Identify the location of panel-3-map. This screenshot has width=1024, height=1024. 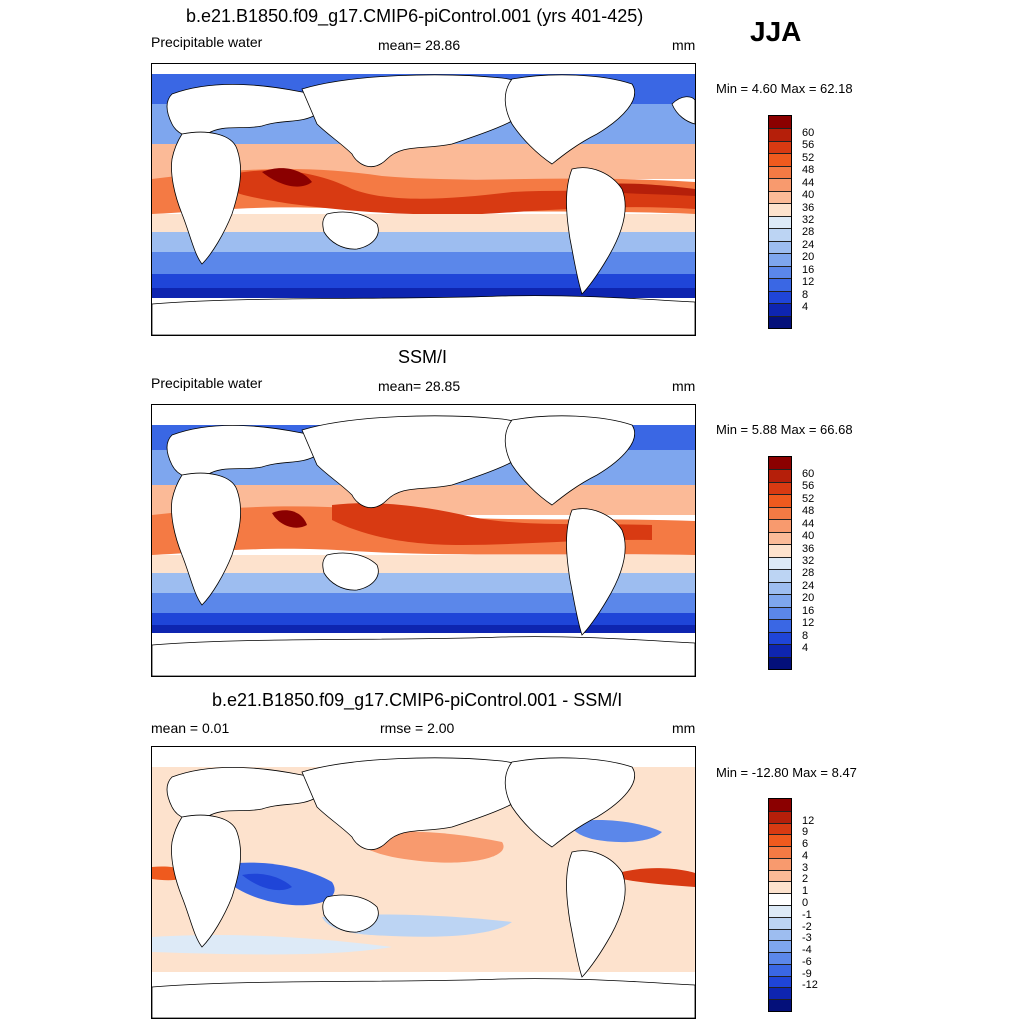
(423, 882).